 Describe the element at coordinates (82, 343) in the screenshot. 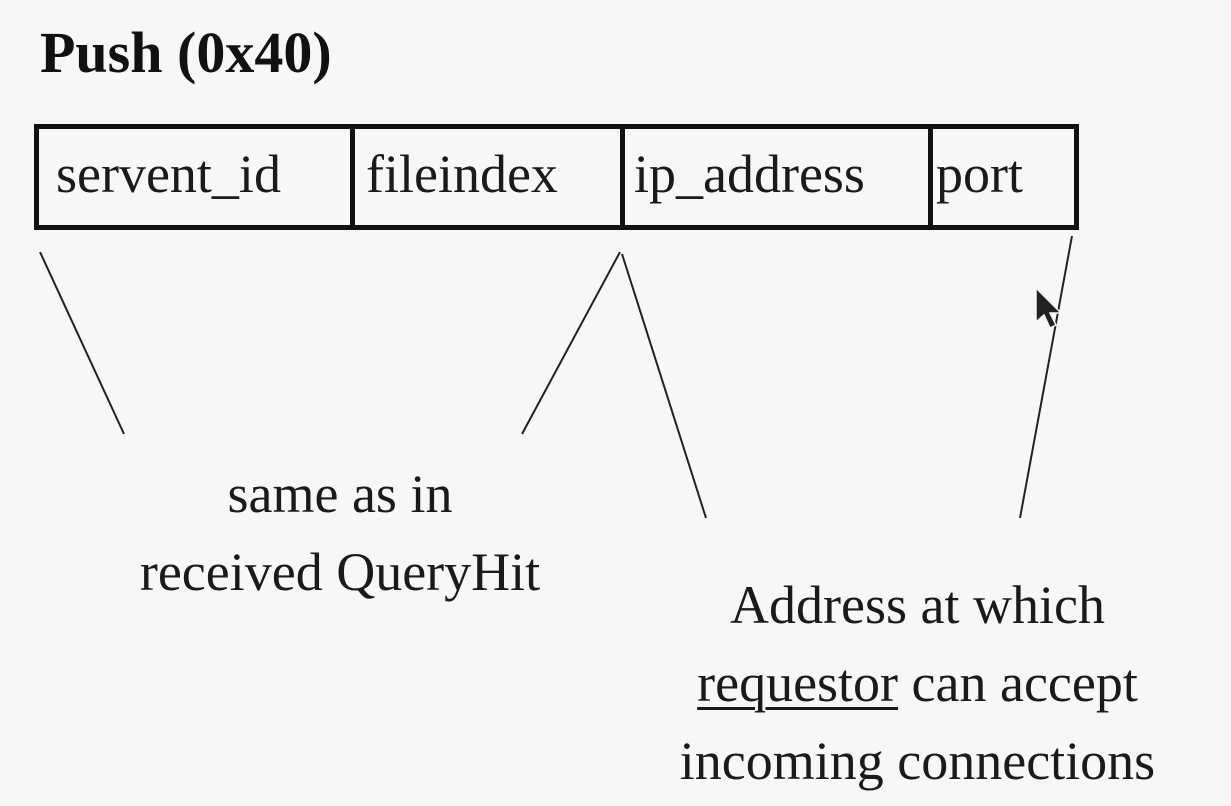

I see `connector-line-servent-id` at that location.